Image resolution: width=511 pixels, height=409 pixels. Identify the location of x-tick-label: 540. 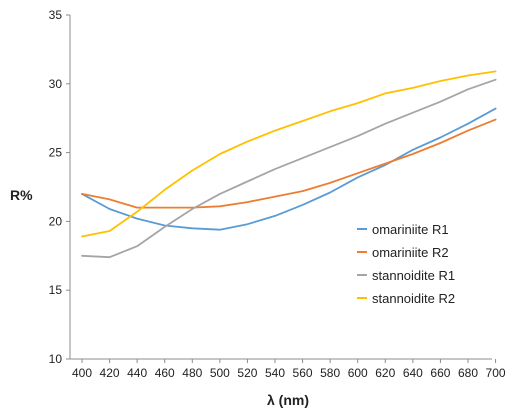
(275, 373).